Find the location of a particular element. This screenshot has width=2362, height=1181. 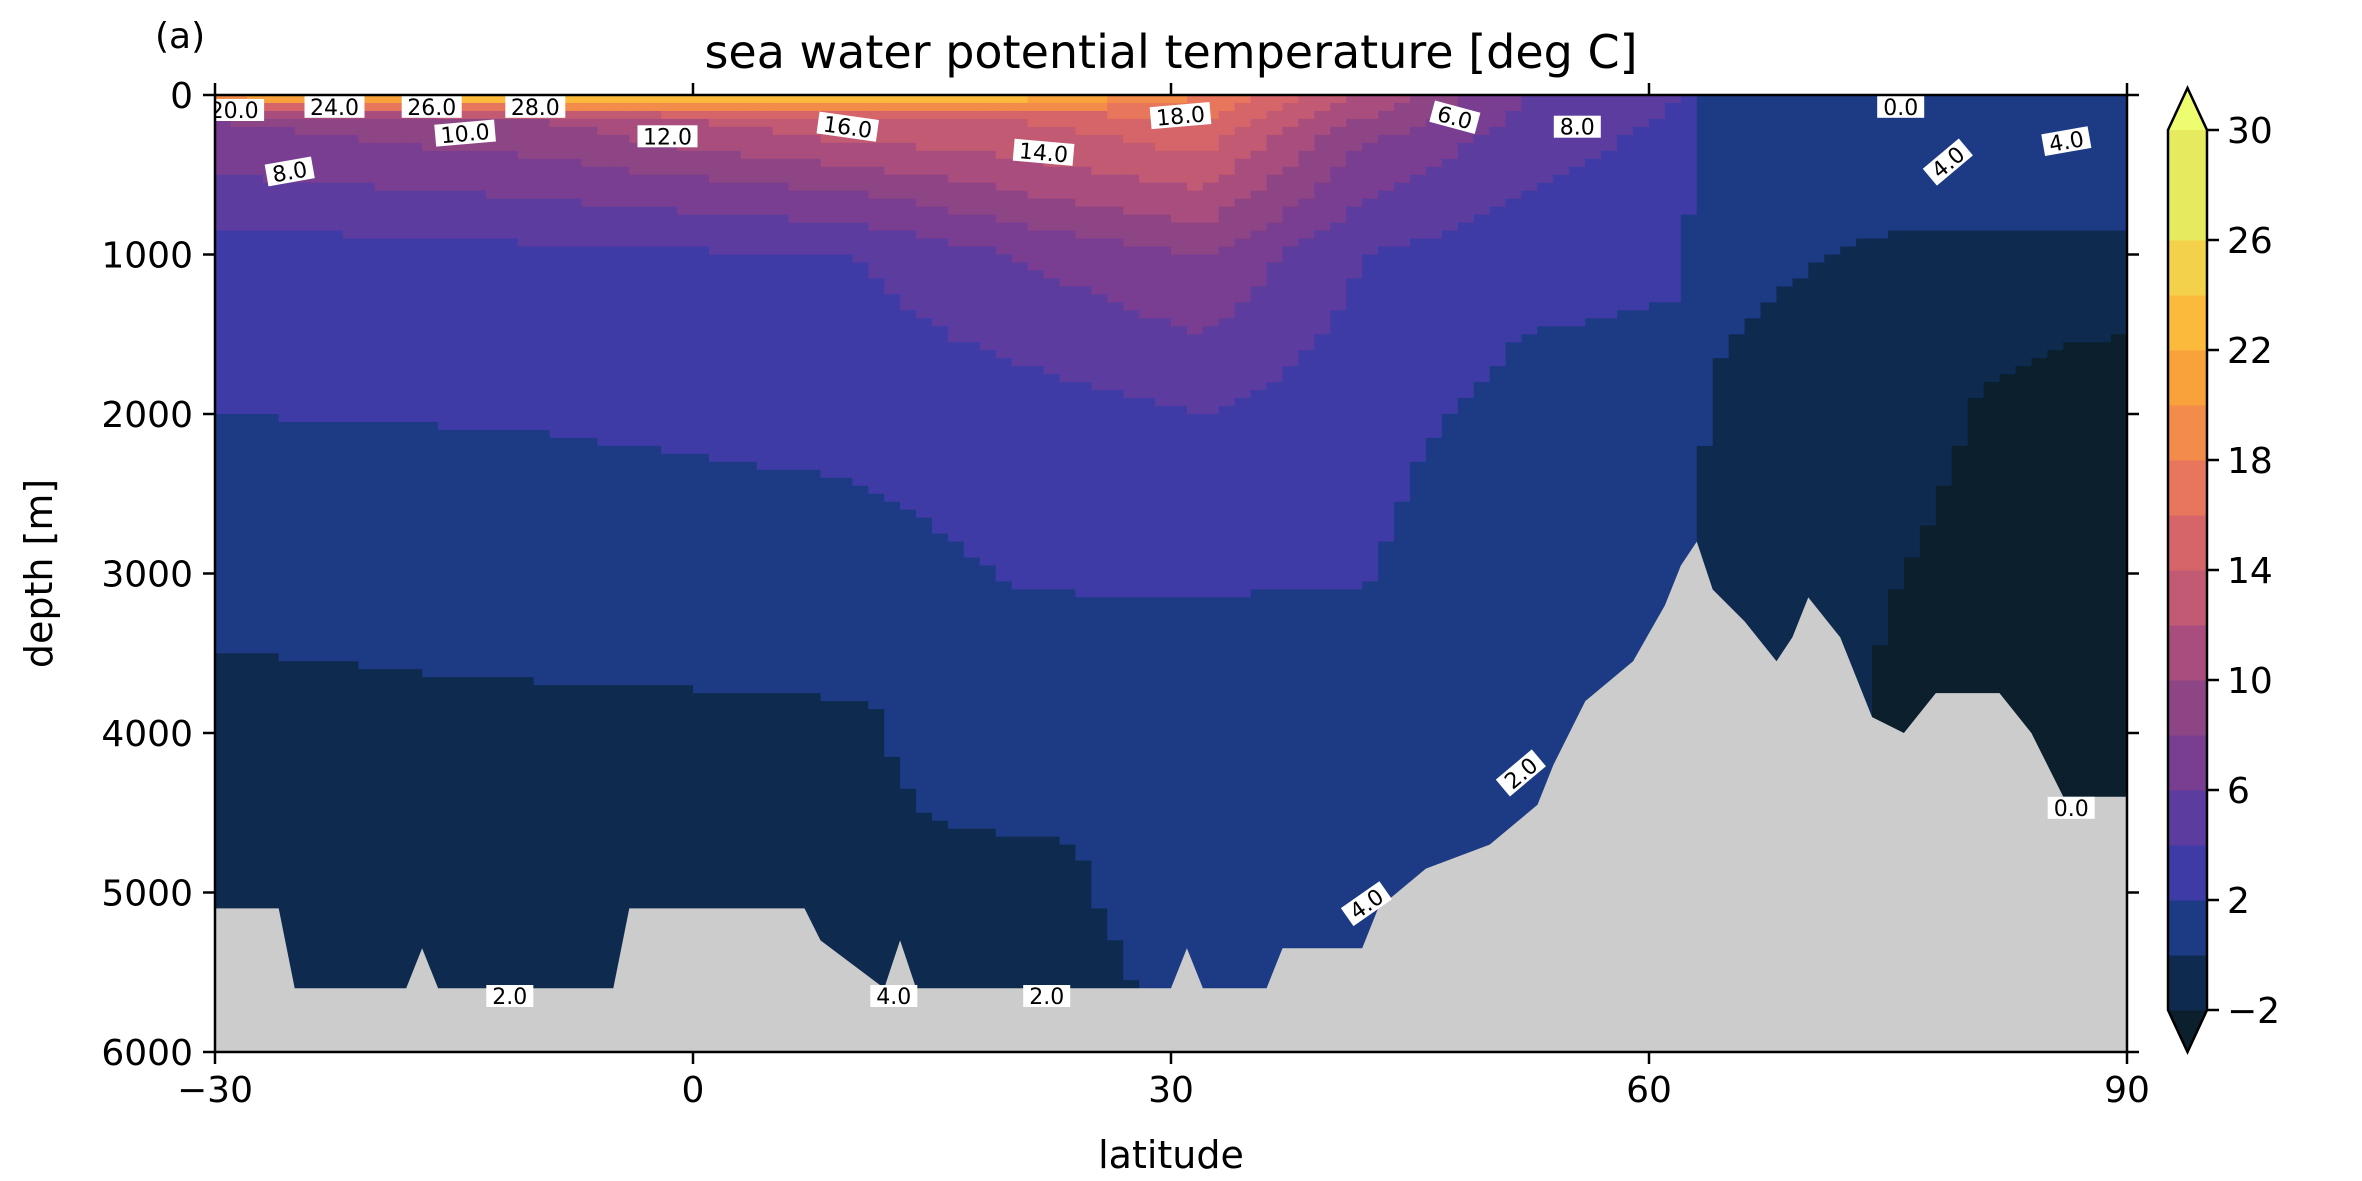

contour-label: 18.0 is located at coordinates (1180, 117).